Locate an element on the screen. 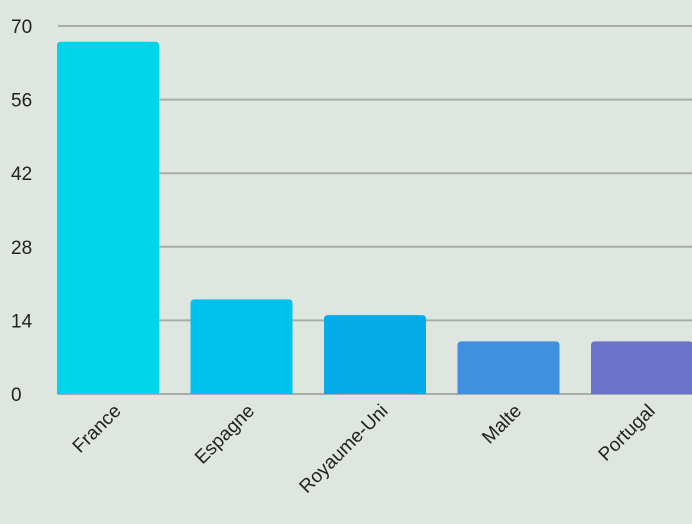 Image resolution: width=692 pixels, height=524 pixels. y-tick-label: 70 is located at coordinates (21, 27).